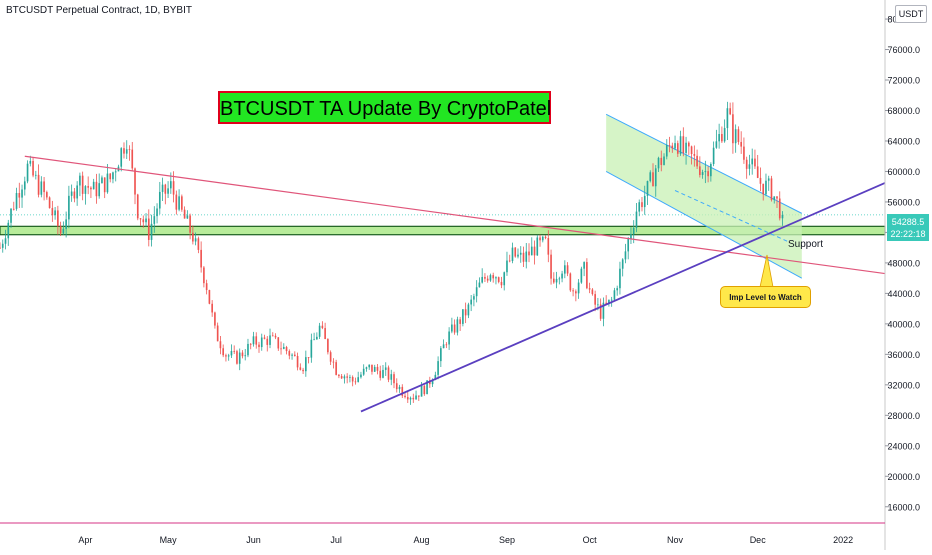 This screenshot has width=932, height=555. What do you see at coordinates (908, 234) in the screenshot?
I see `bar-countdown: 22:22:18` at bounding box center [908, 234].